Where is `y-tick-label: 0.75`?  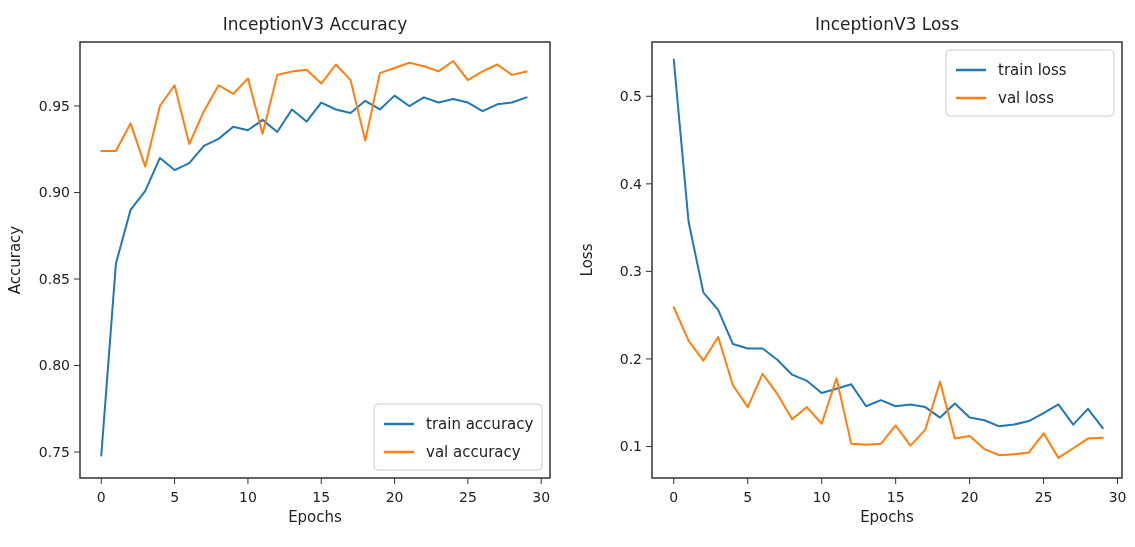
y-tick-label: 0.75 is located at coordinates (54, 451).